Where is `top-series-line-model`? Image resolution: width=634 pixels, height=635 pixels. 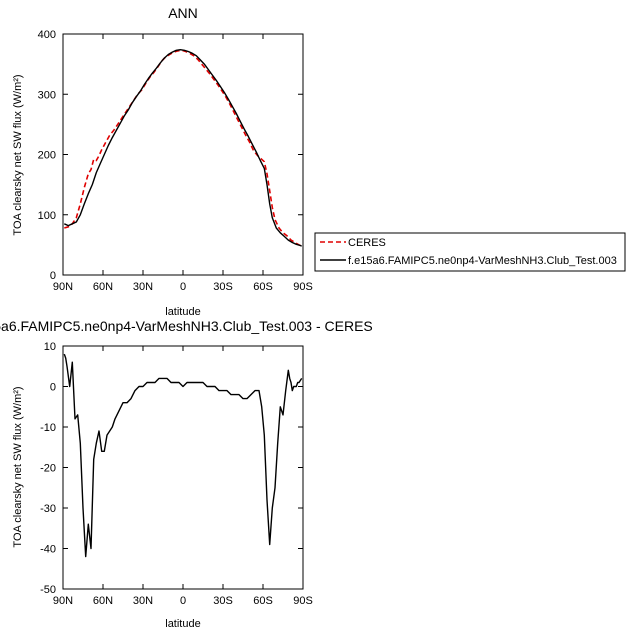 top-series-line-model is located at coordinates (183, 148).